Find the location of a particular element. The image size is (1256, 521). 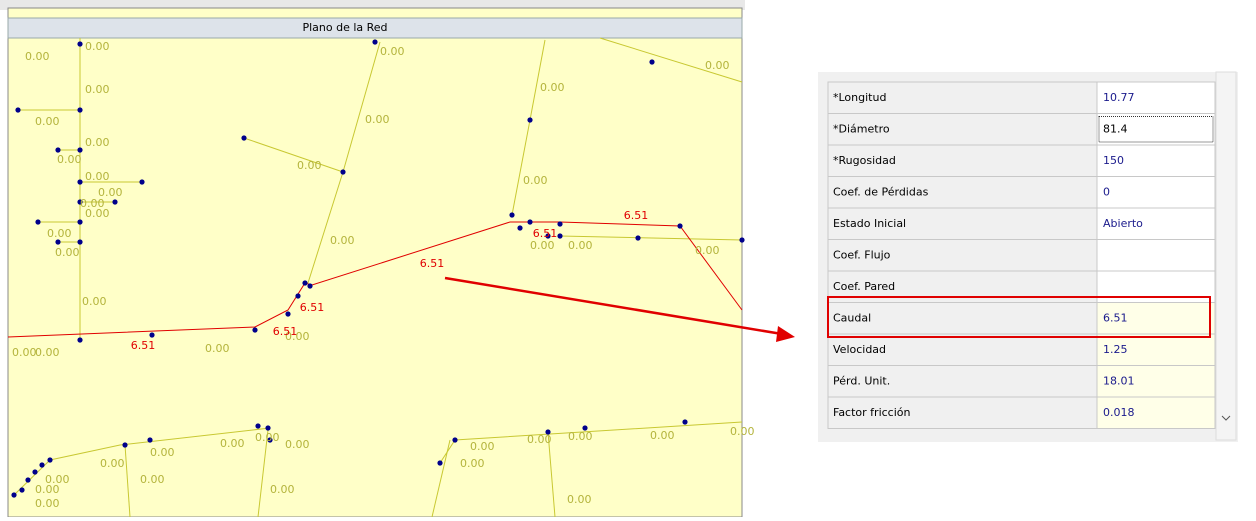

property-value: 150 is located at coordinates (1113, 160).